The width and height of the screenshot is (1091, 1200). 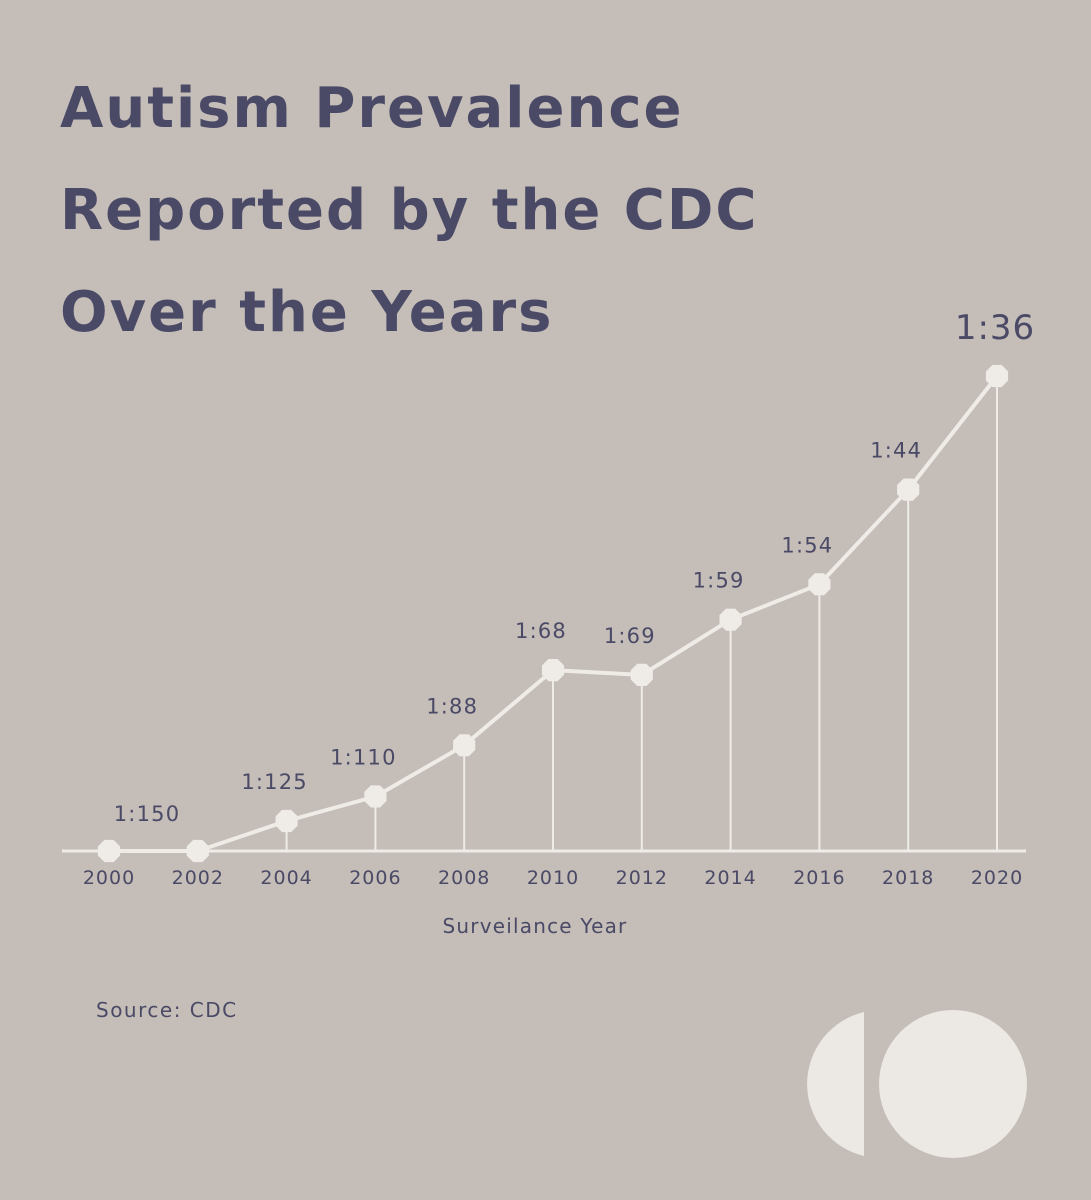 What do you see at coordinates (807, 545) in the screenshot?
I see `point-label-2016: 1:54` at bounding box center [807, 545].